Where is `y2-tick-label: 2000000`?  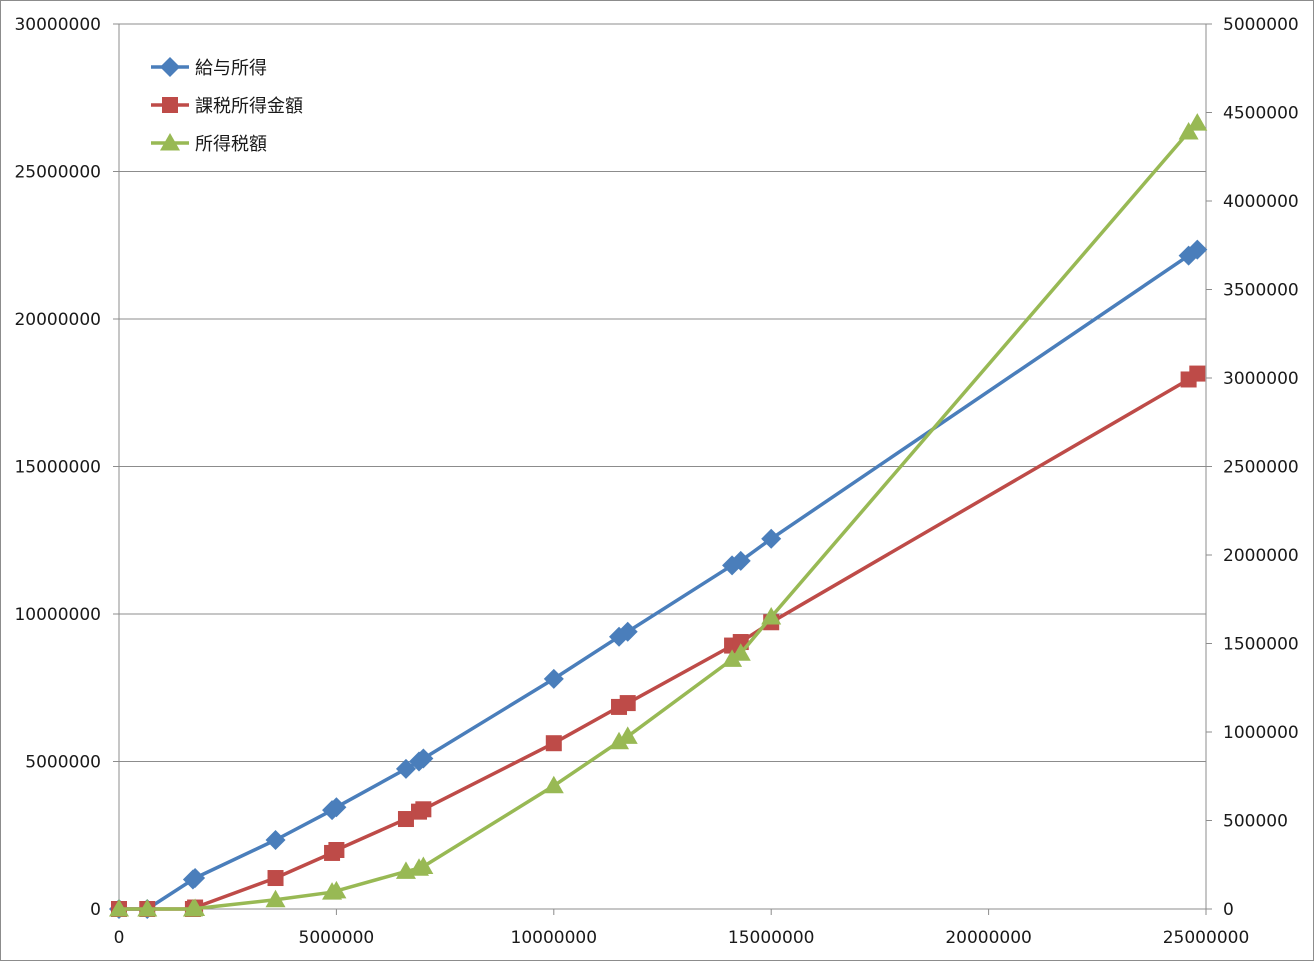
y2-tick-label: 2000000 is located at coordinates (1261, 556).